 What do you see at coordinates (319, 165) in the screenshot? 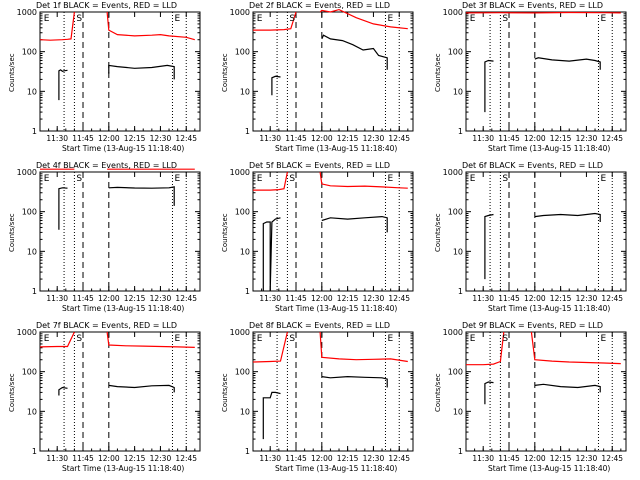
I see `chart-title: Det 5f BLACK = Events, RED = LLD` at bounding box center [319, 165].